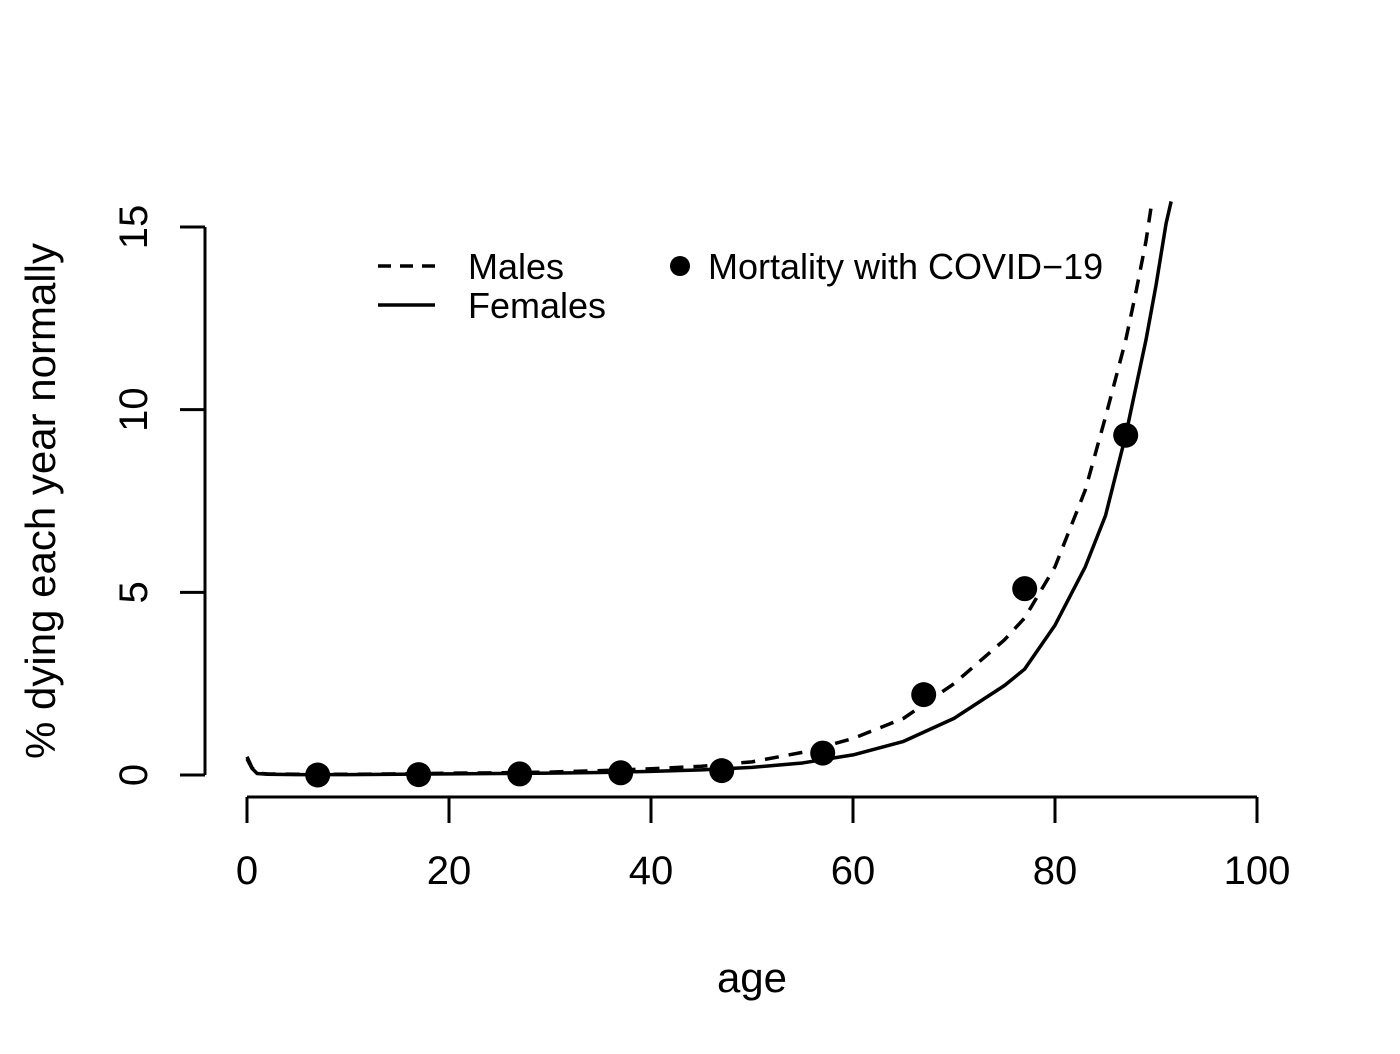 The width and height of the screenshot is (1400, 1054). Describe the element at coordinates (905, 266) in the screenshot. I see `covid-legend-label: Mortality with COVID−19` at that location.